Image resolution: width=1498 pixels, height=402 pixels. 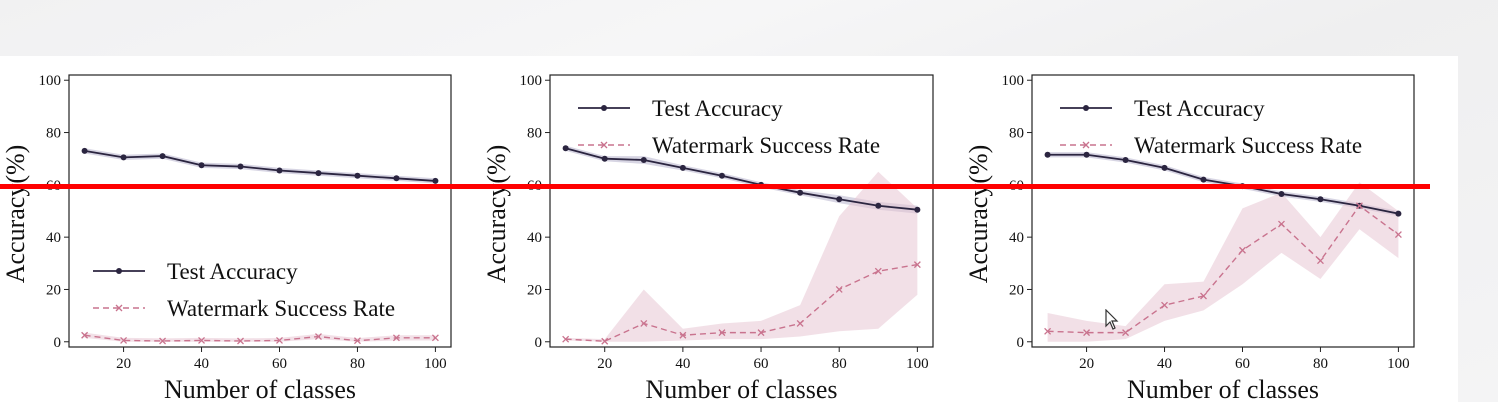 What do you see at coordinates (1016, 290) in the screenshot?
I see `y-tick-label: 20` at bounding box center [1016, 290].